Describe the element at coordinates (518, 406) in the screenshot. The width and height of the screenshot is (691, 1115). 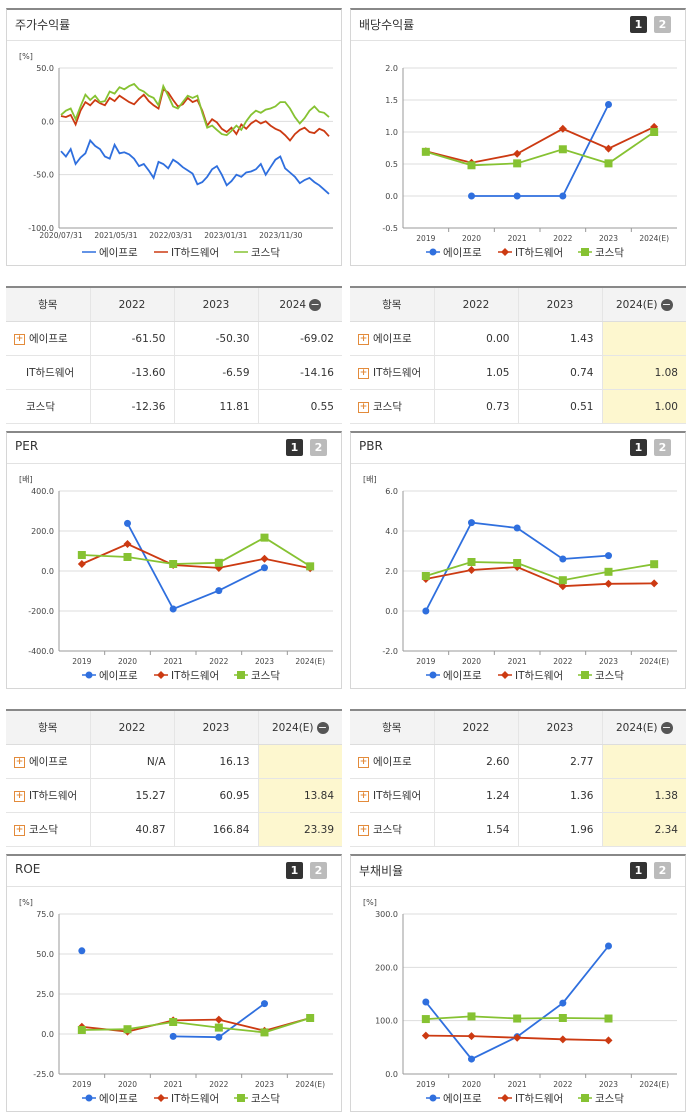
I see `table-row: + 코스닥 0.73 0.51 1.00` at that location.